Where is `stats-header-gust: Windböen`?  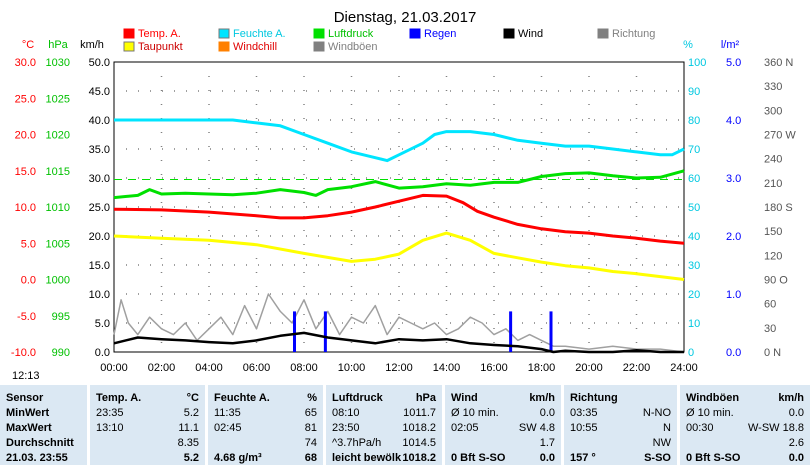 stats-header-gust: Windböen is located at coordinates (713, 398).